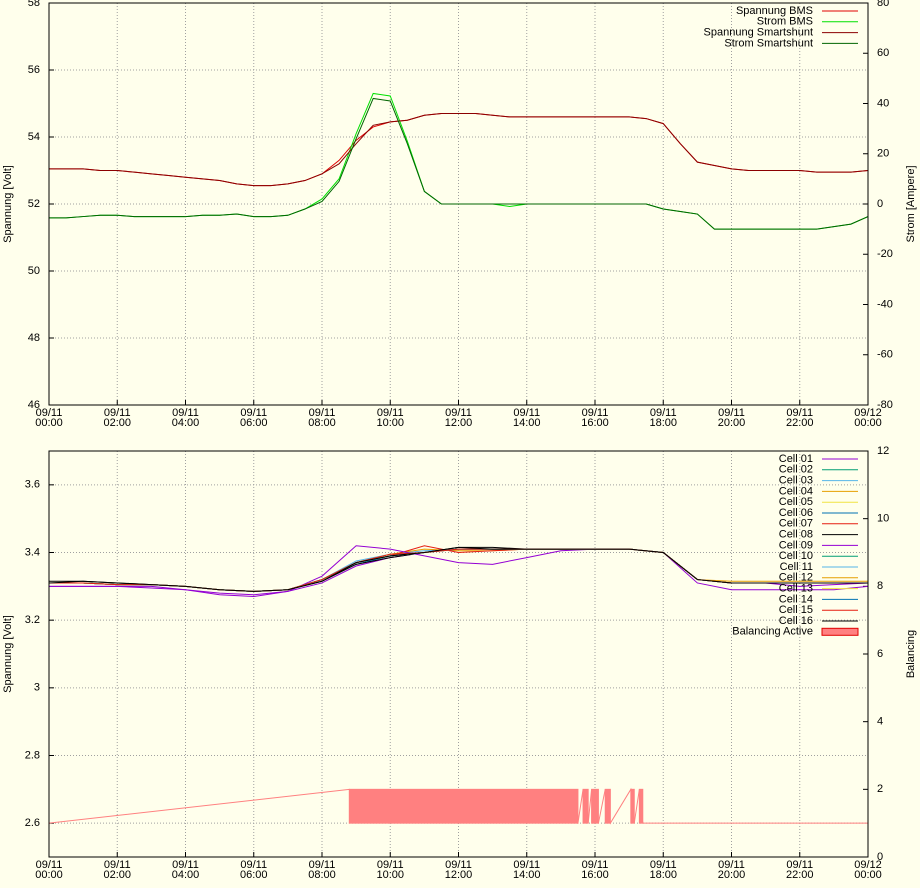 The height and width of the screenshot is (888, 920). Describe the element at coordinates (32, 823) in the screenshot. I see `y-tick-label: 2.6` at that location.